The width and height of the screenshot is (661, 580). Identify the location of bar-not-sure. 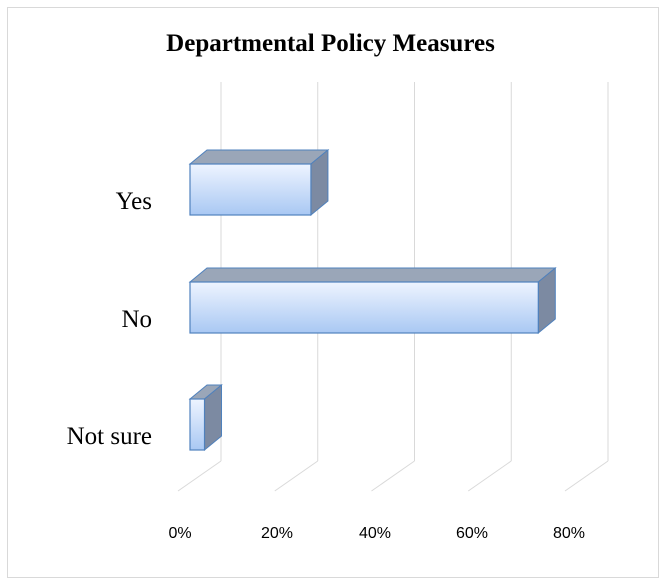
(205, 417).